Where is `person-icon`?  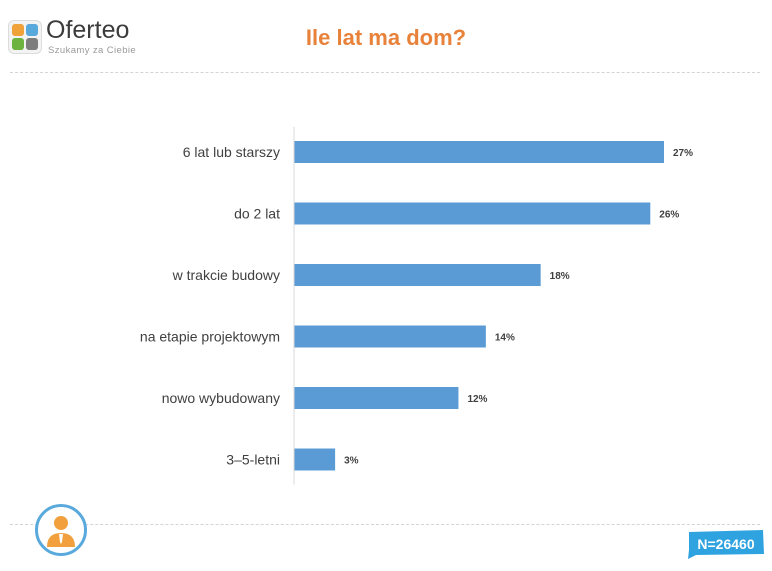
person-icon is located at coordinates (61, 530).